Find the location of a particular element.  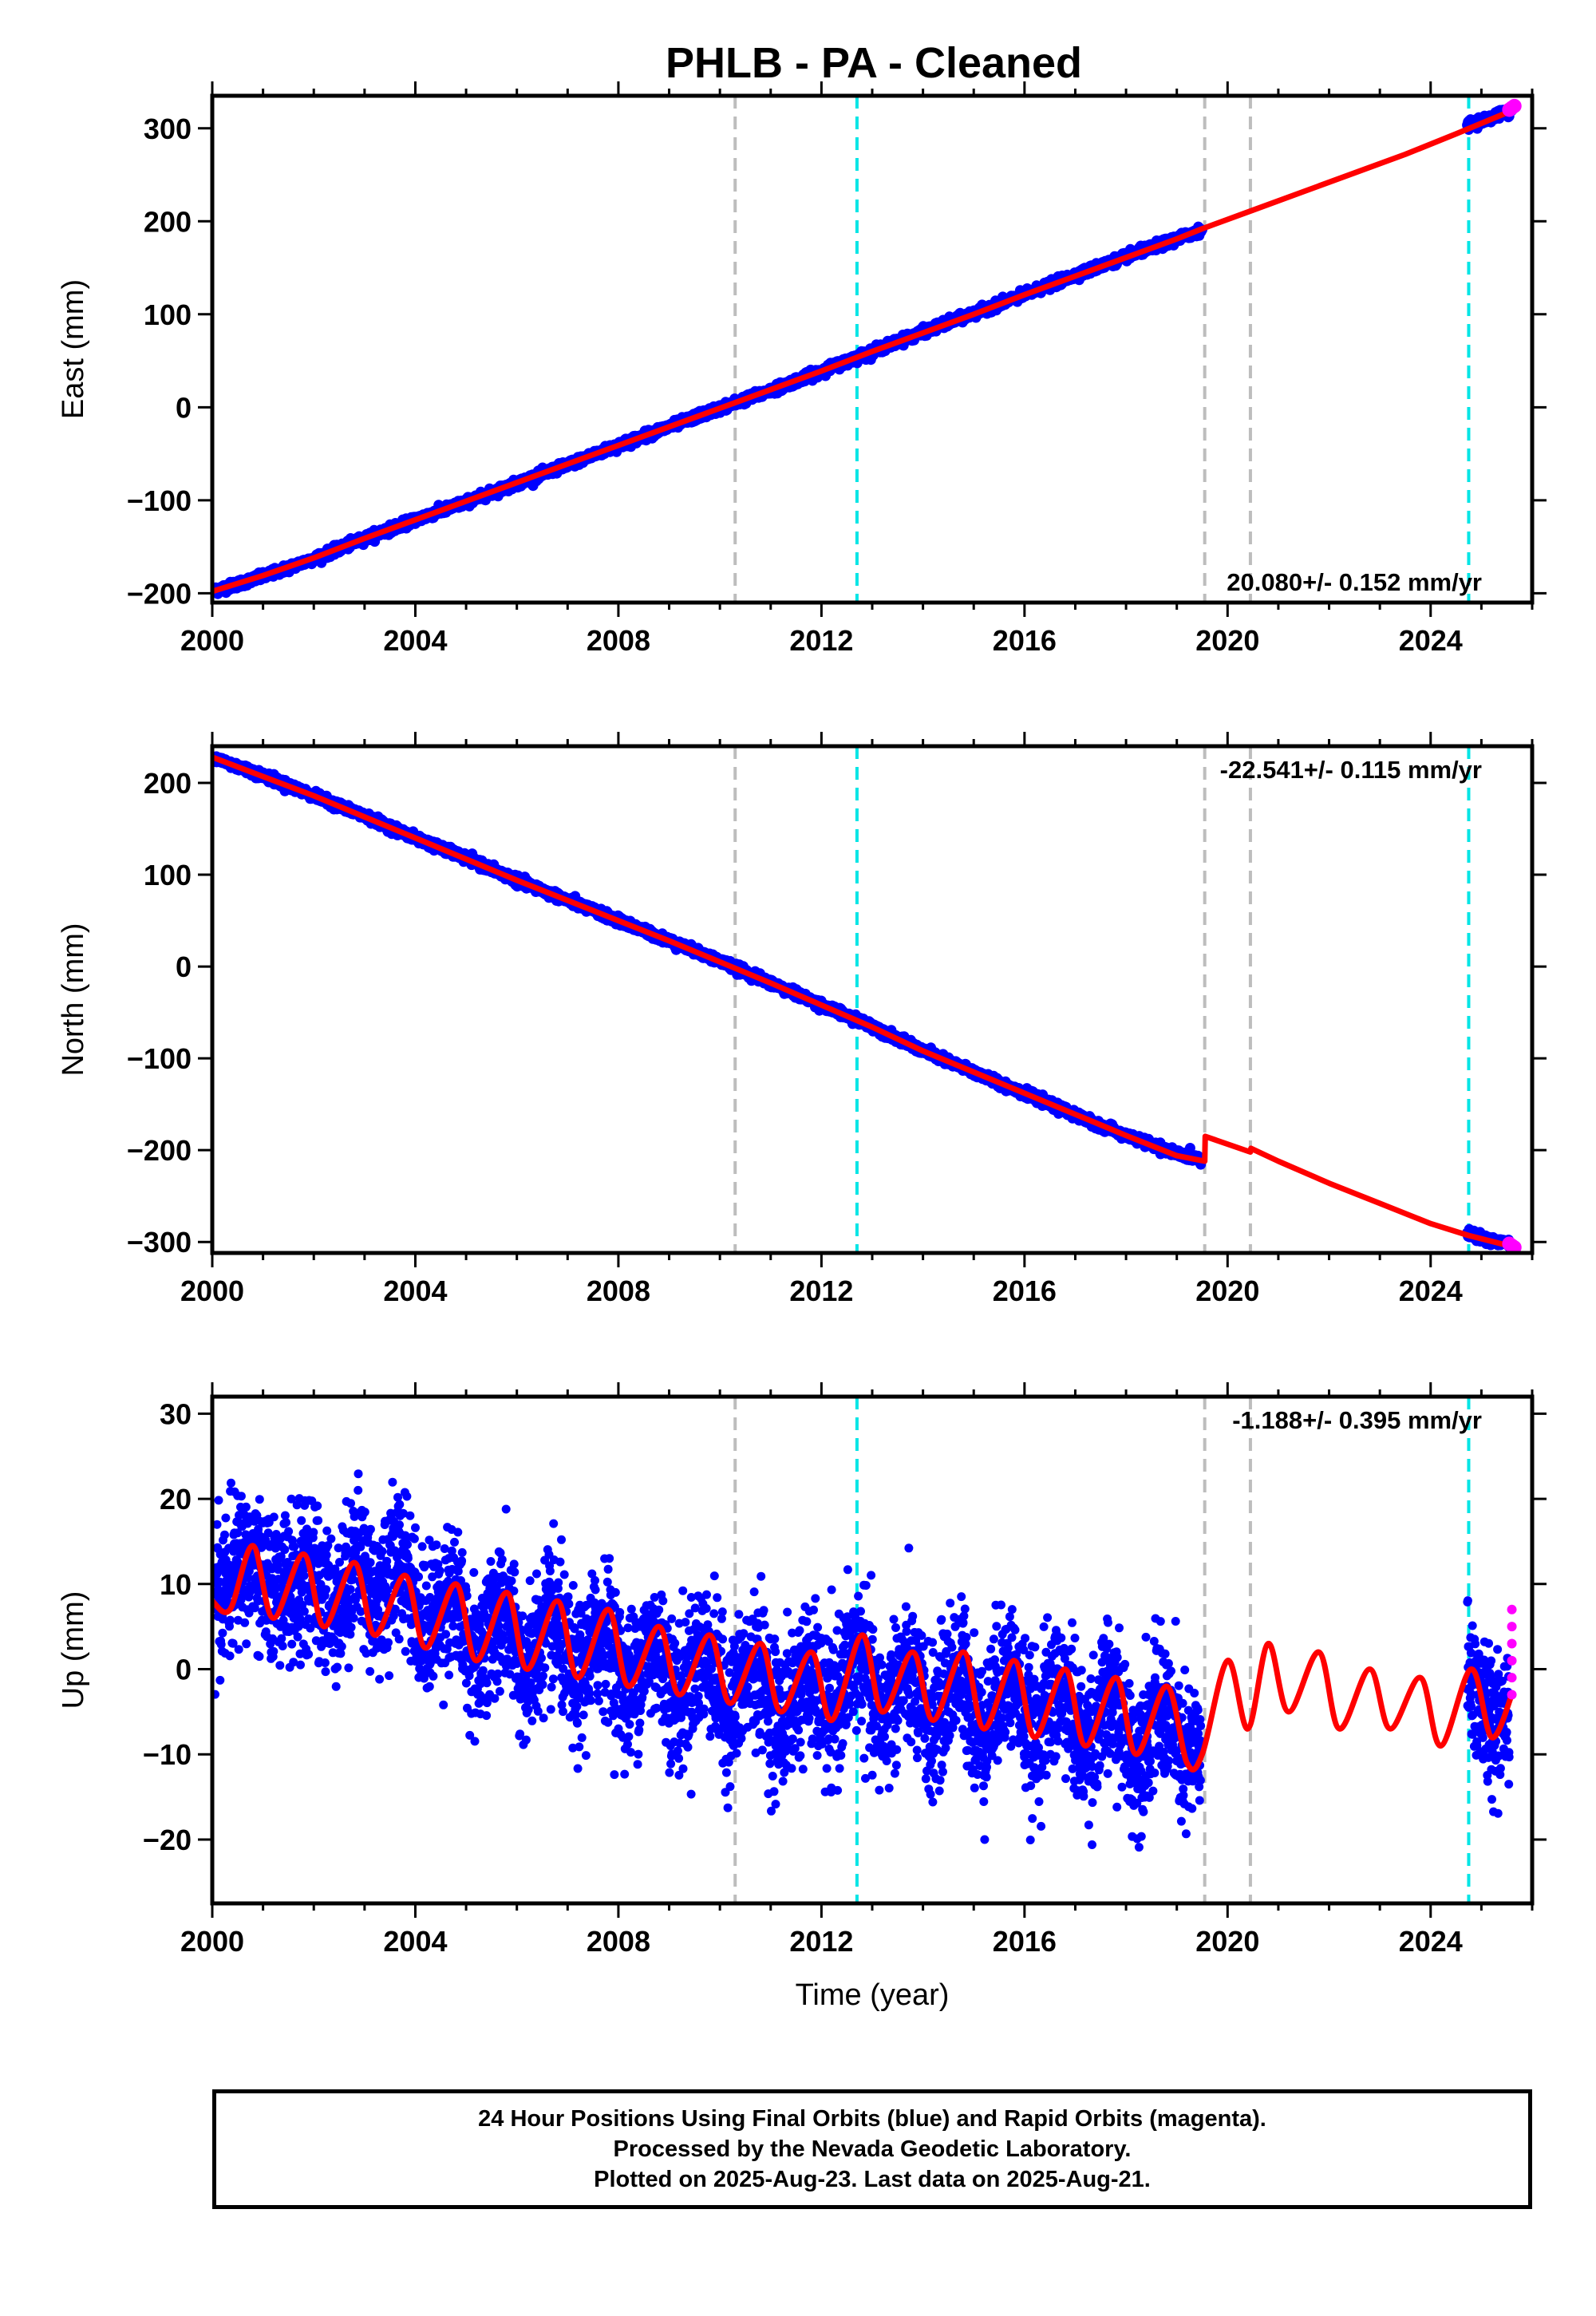

chart-title: PHLB - PA - Cleaned is located at coordinates (874, 63).